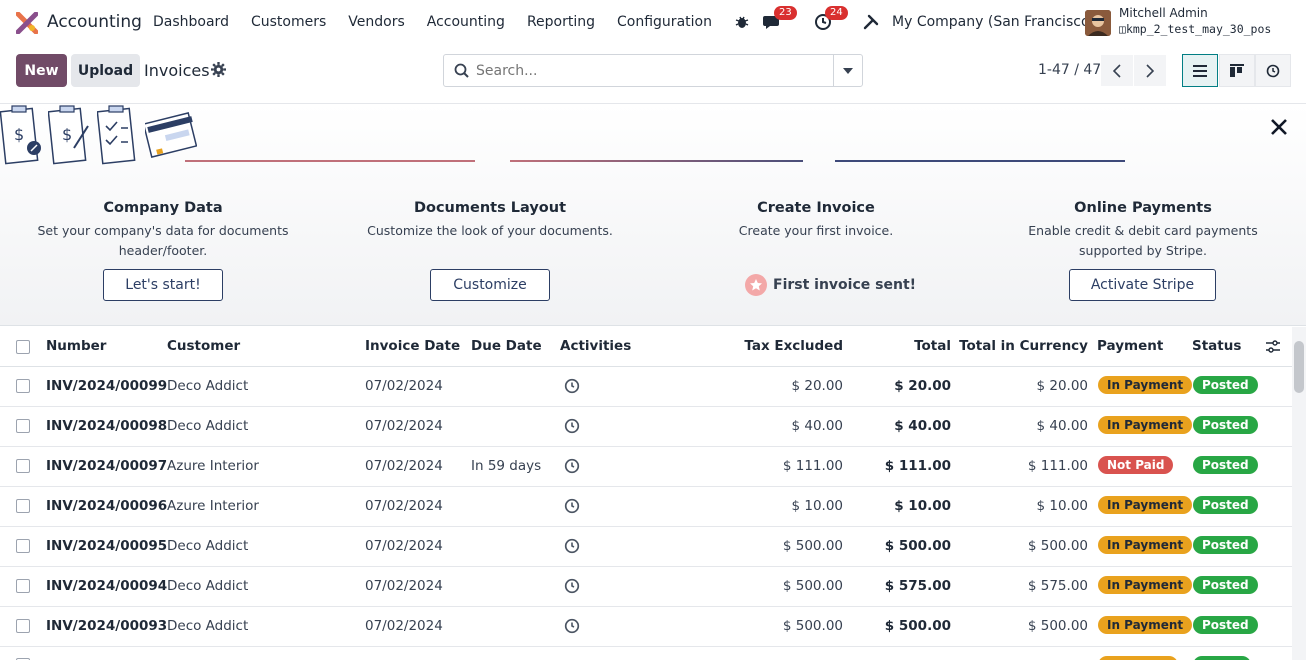 The image size is (1306, 660). I want to click on table-row-partial, so click(646, 653).